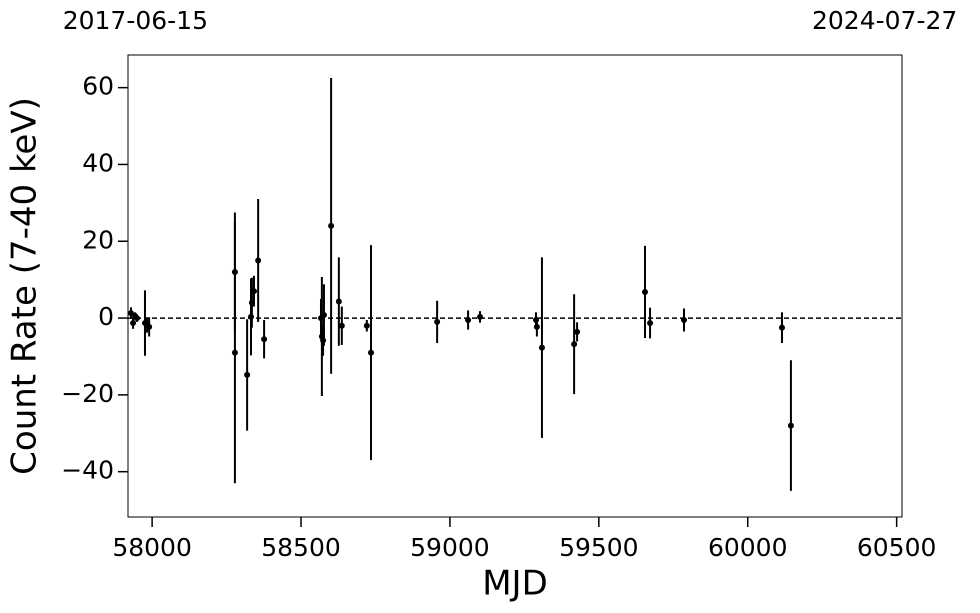  What do you see at coordinates (25, 286) in the screenshot?
I see `y-axis-label: Count Rate (7-40 keV)` at bounding box center [25, 286].